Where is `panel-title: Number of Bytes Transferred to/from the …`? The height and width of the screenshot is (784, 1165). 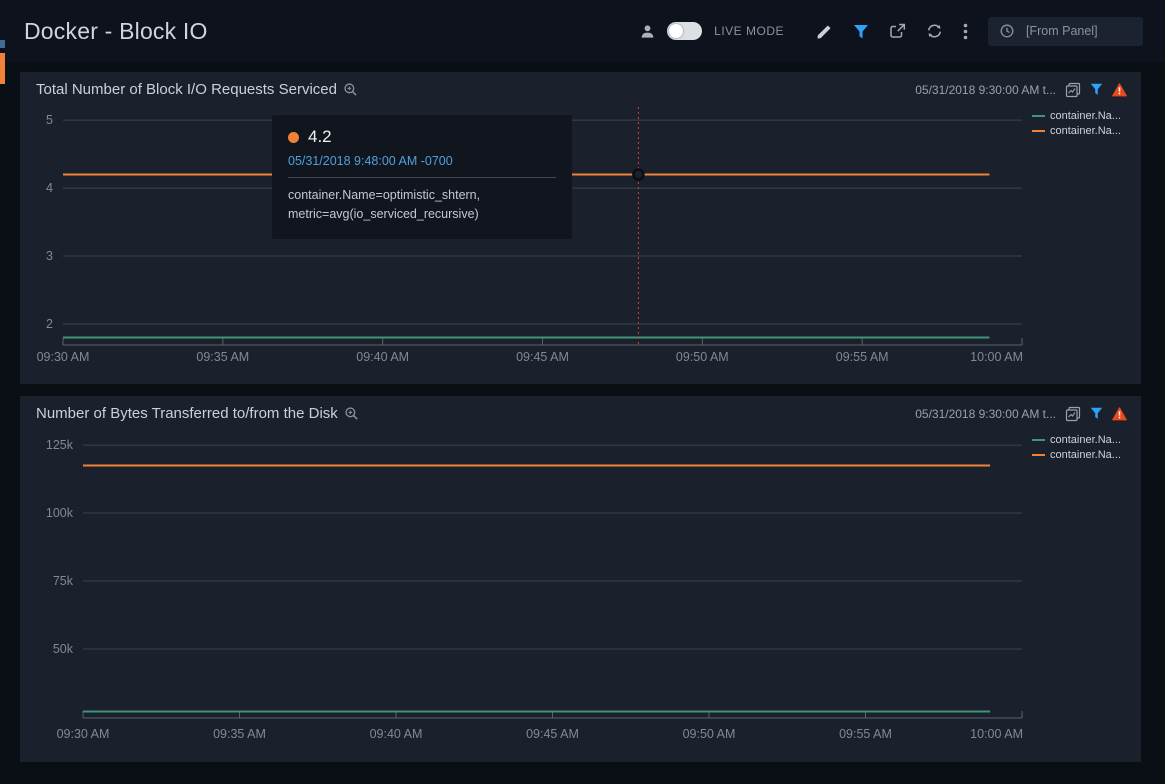 panel-title: Number of Bytes Transferred to/from the … is located at coordinates (187, 413).